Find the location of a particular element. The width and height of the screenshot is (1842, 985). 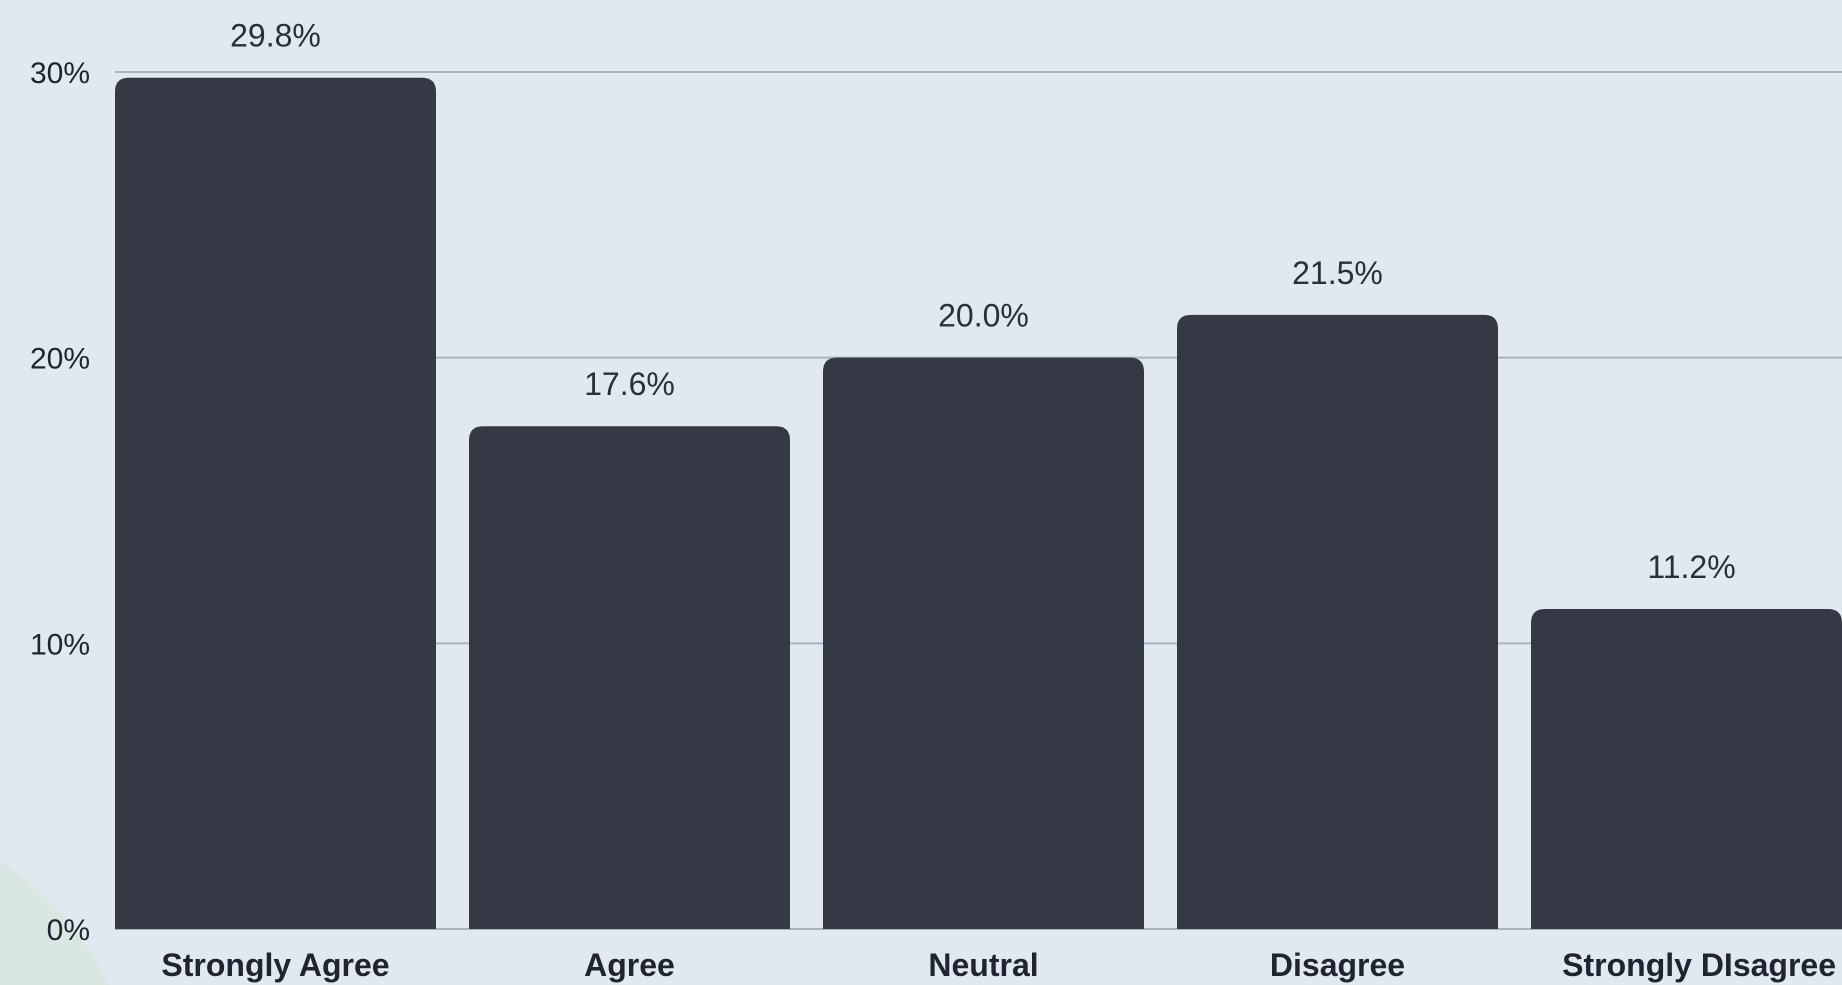

category-label: Agree is located at coordinates (629, 965).